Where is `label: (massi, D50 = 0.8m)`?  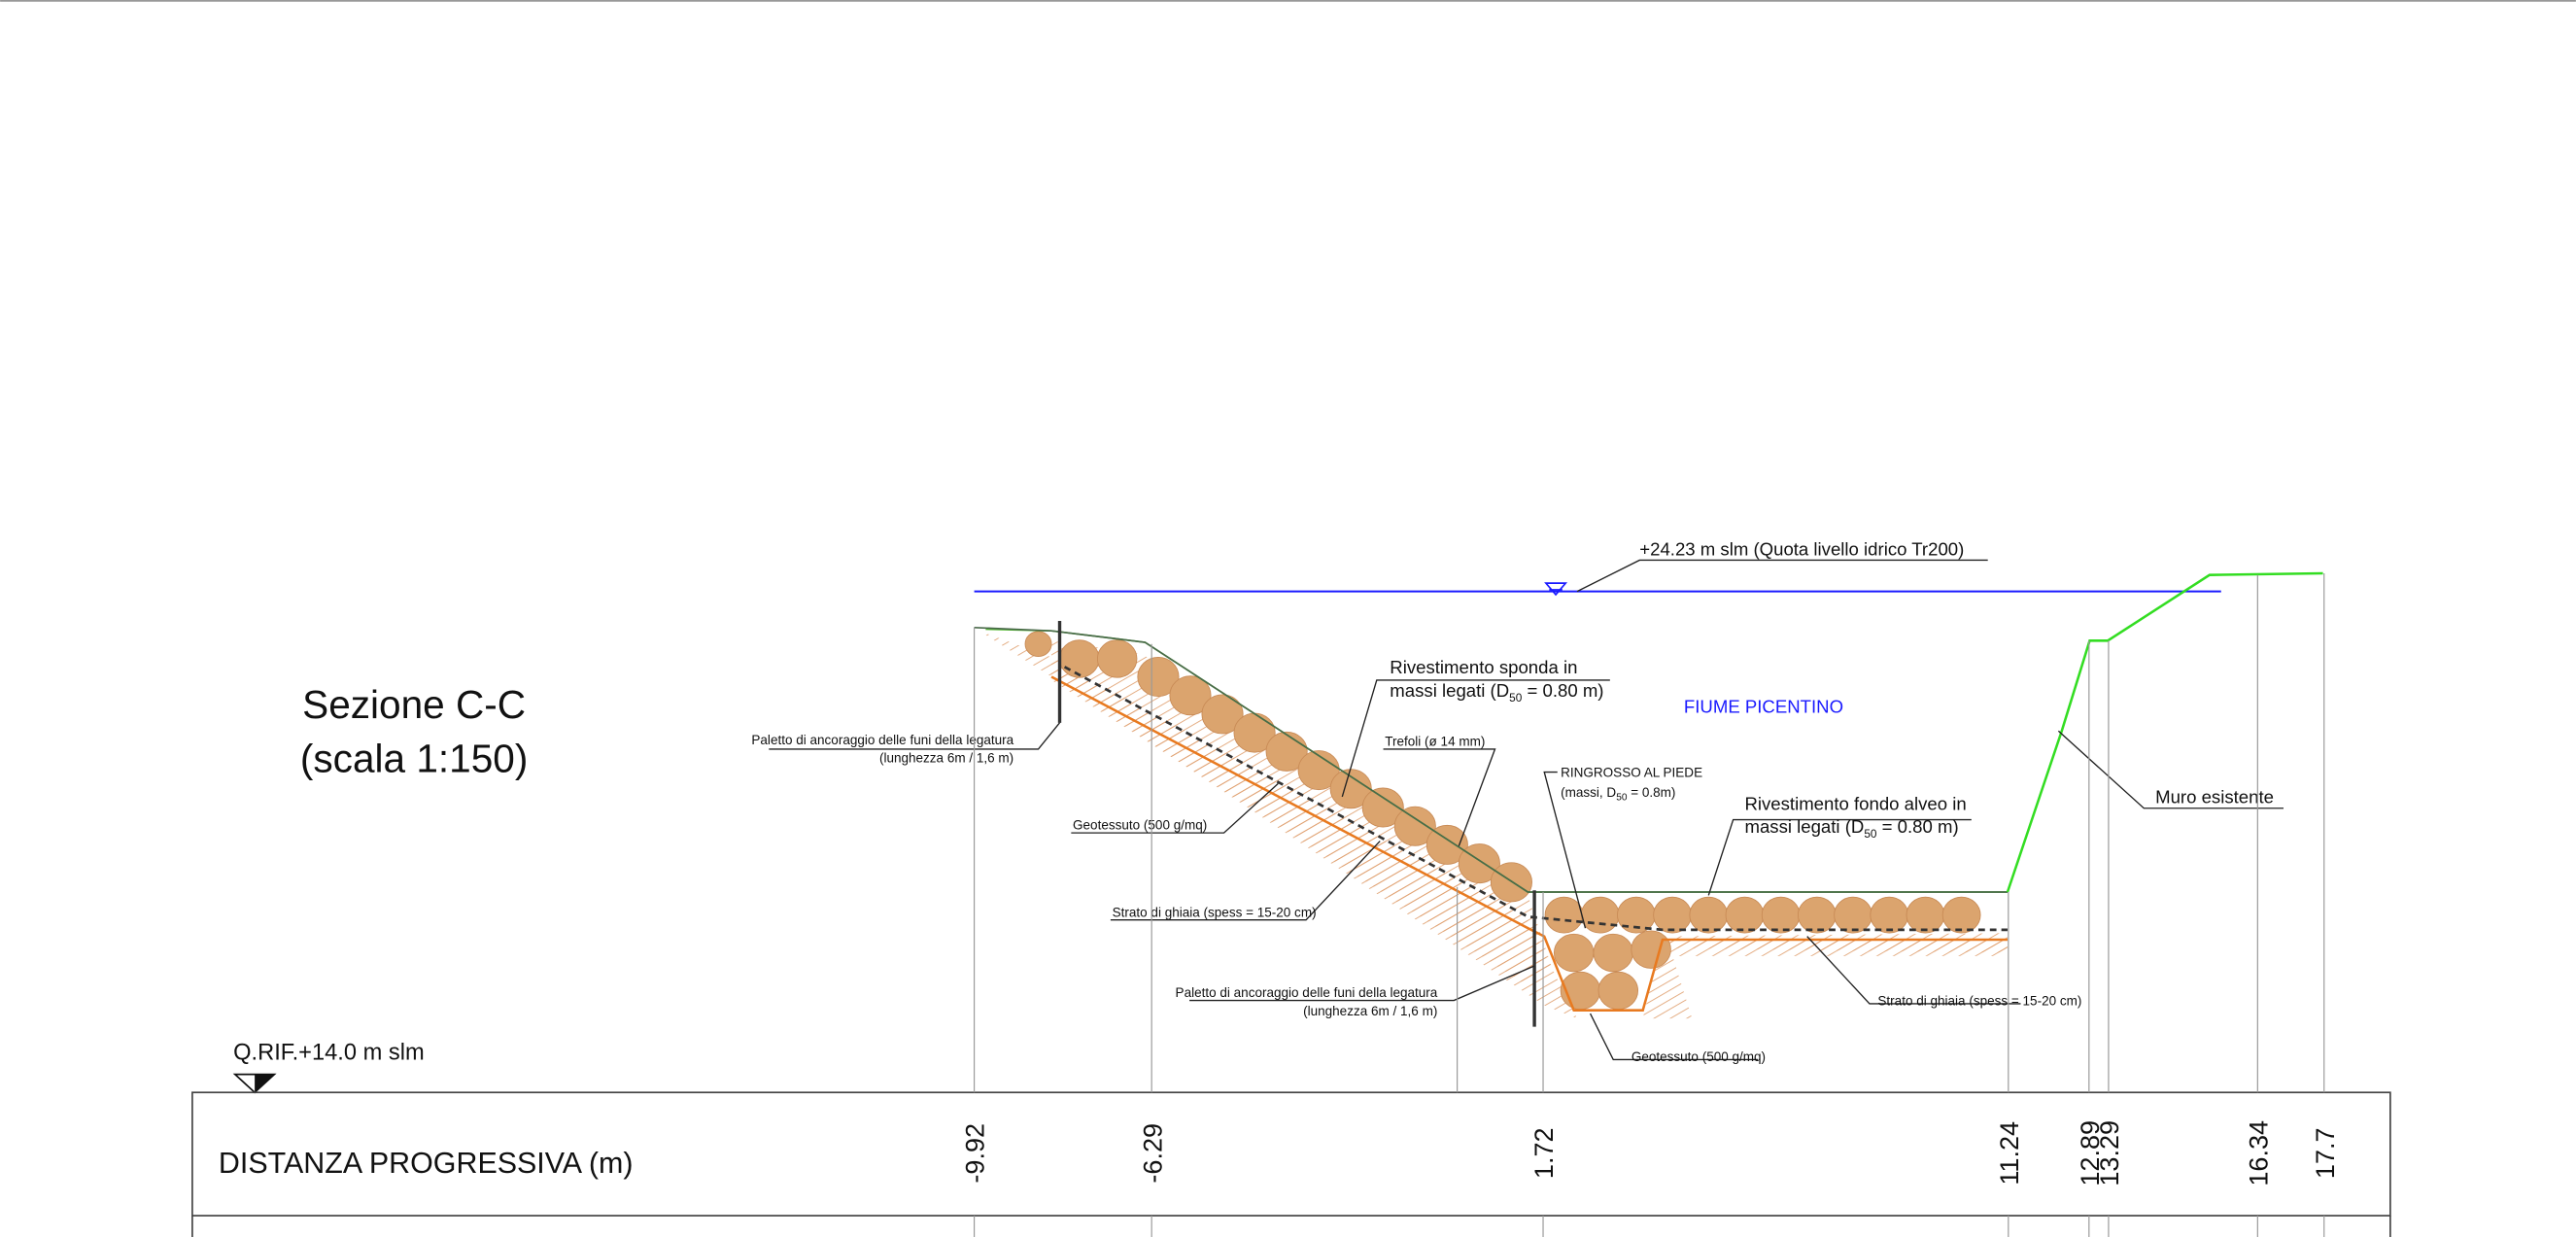 label: (massi, D50 = 0.8m) is located at coordinates (1618, 794).